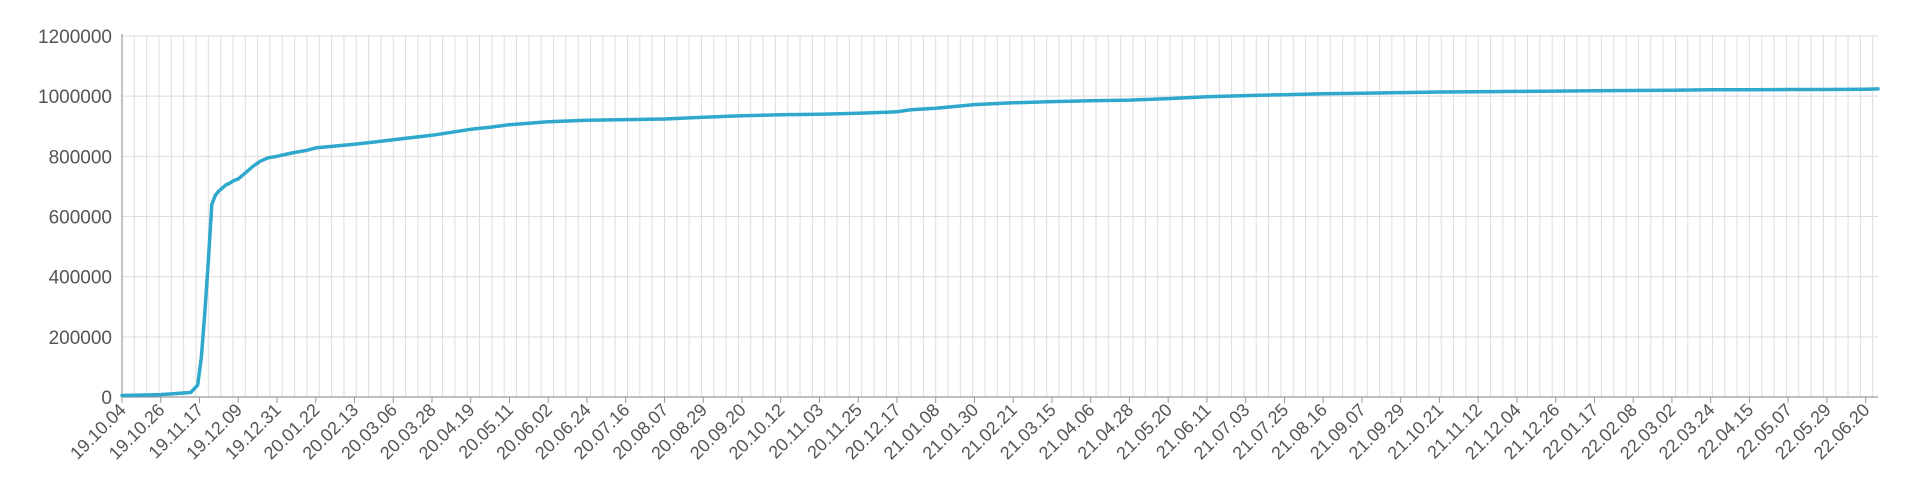  Describe the element at coordinates (80, 218) in the screenshot. I see `y-tick-label: 600000` at that location.